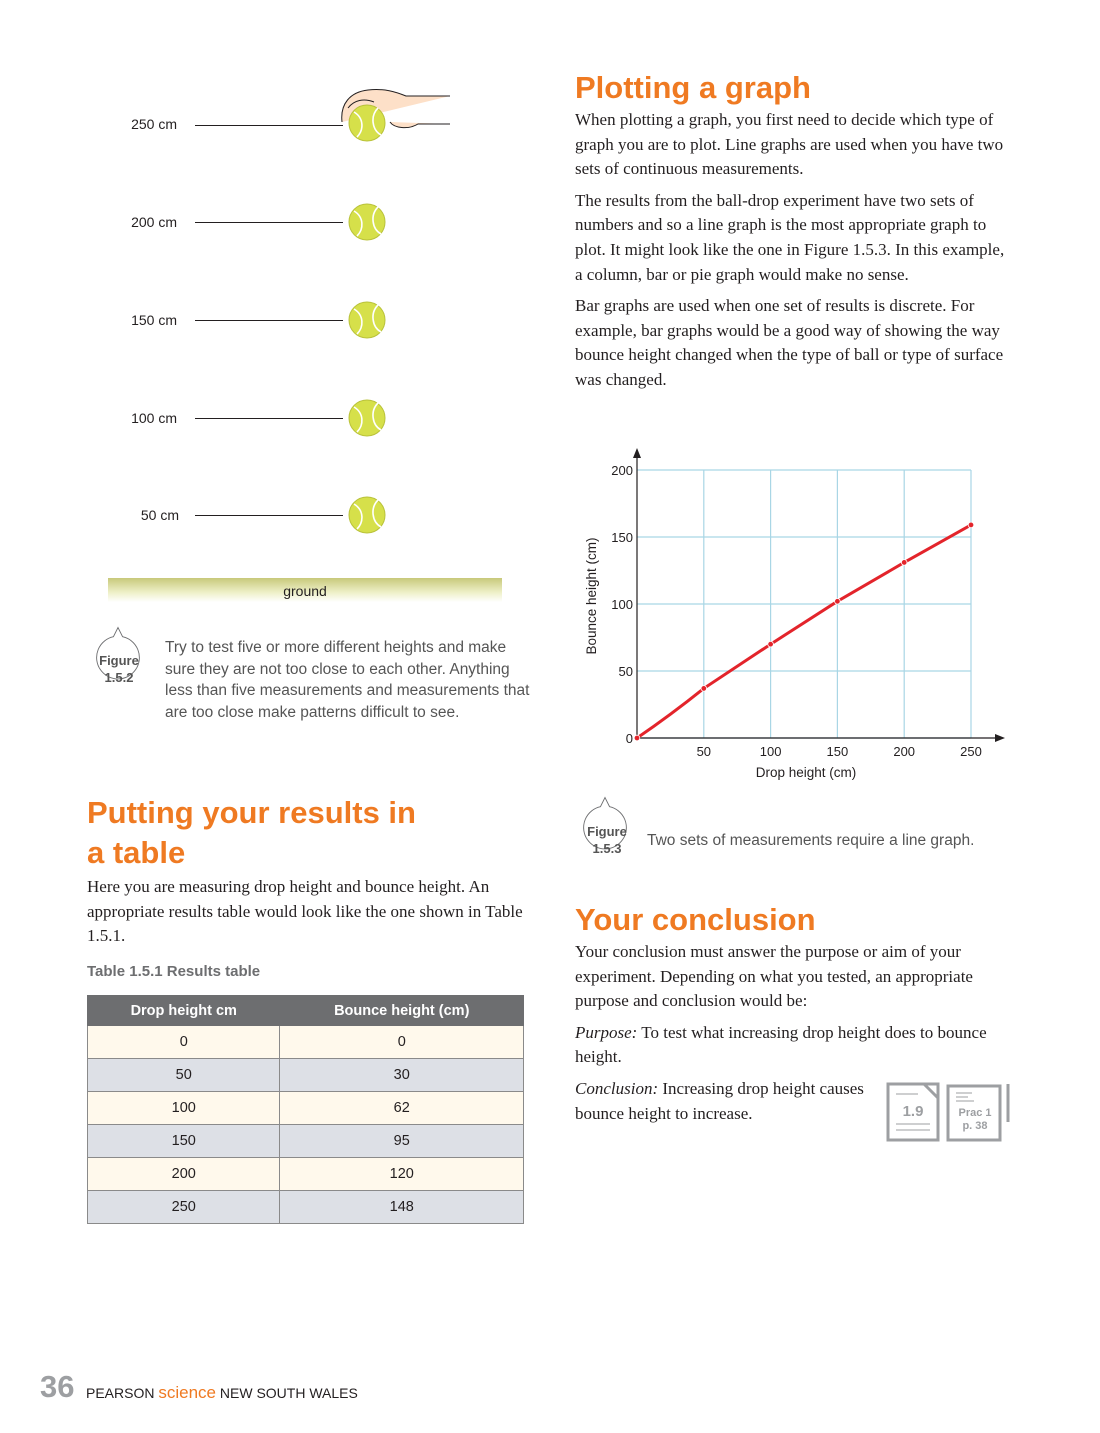  I want to click on height-label: 50 cm, so click(159, 515).